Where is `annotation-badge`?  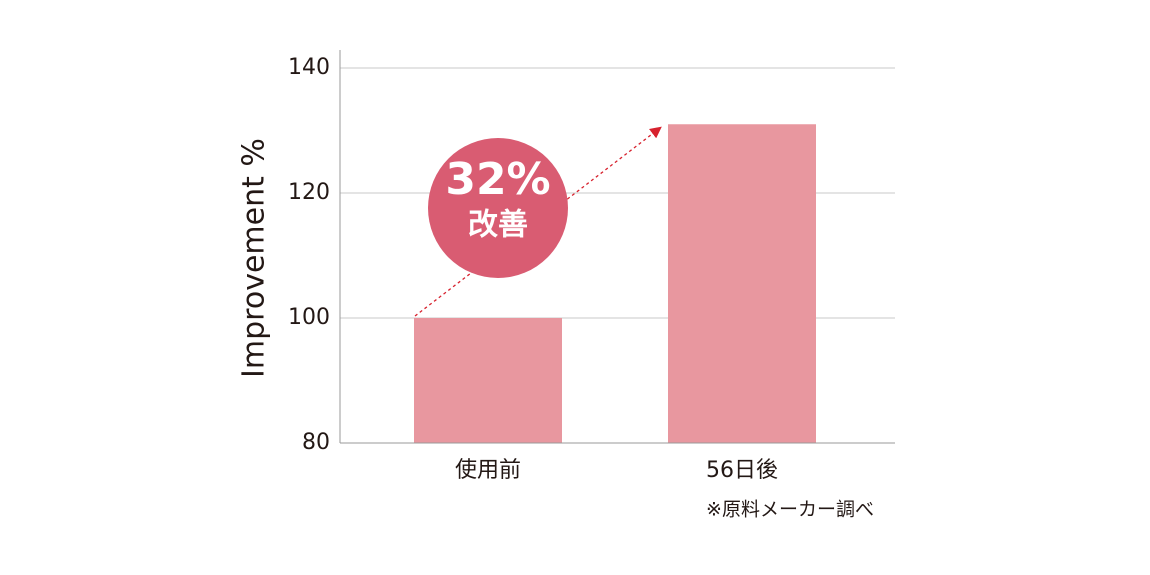 annotation-badge is located at coordinates (498, 208).